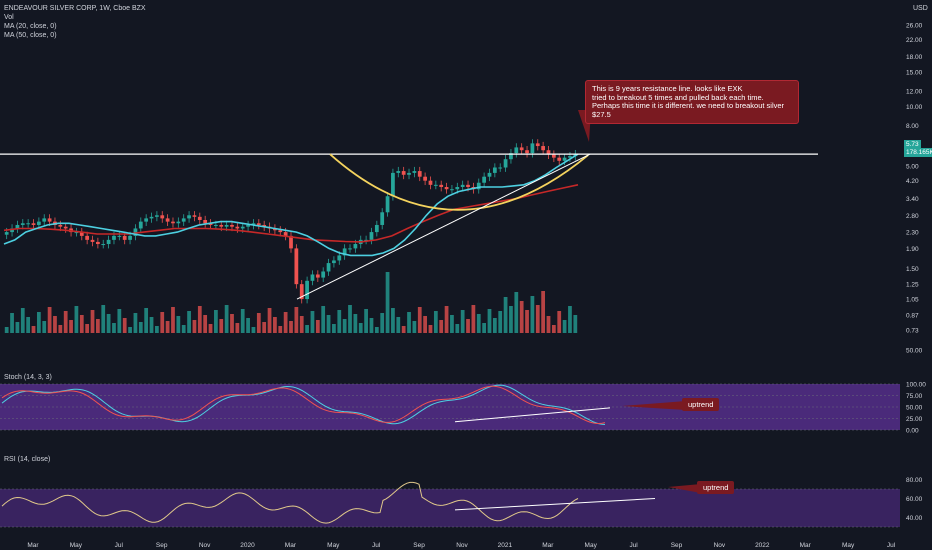  What do you see at coordinates (701, 404) in the screenshot?
I see `stoch-uptrend-badge: uptrend` at bounding box center [701, 404].